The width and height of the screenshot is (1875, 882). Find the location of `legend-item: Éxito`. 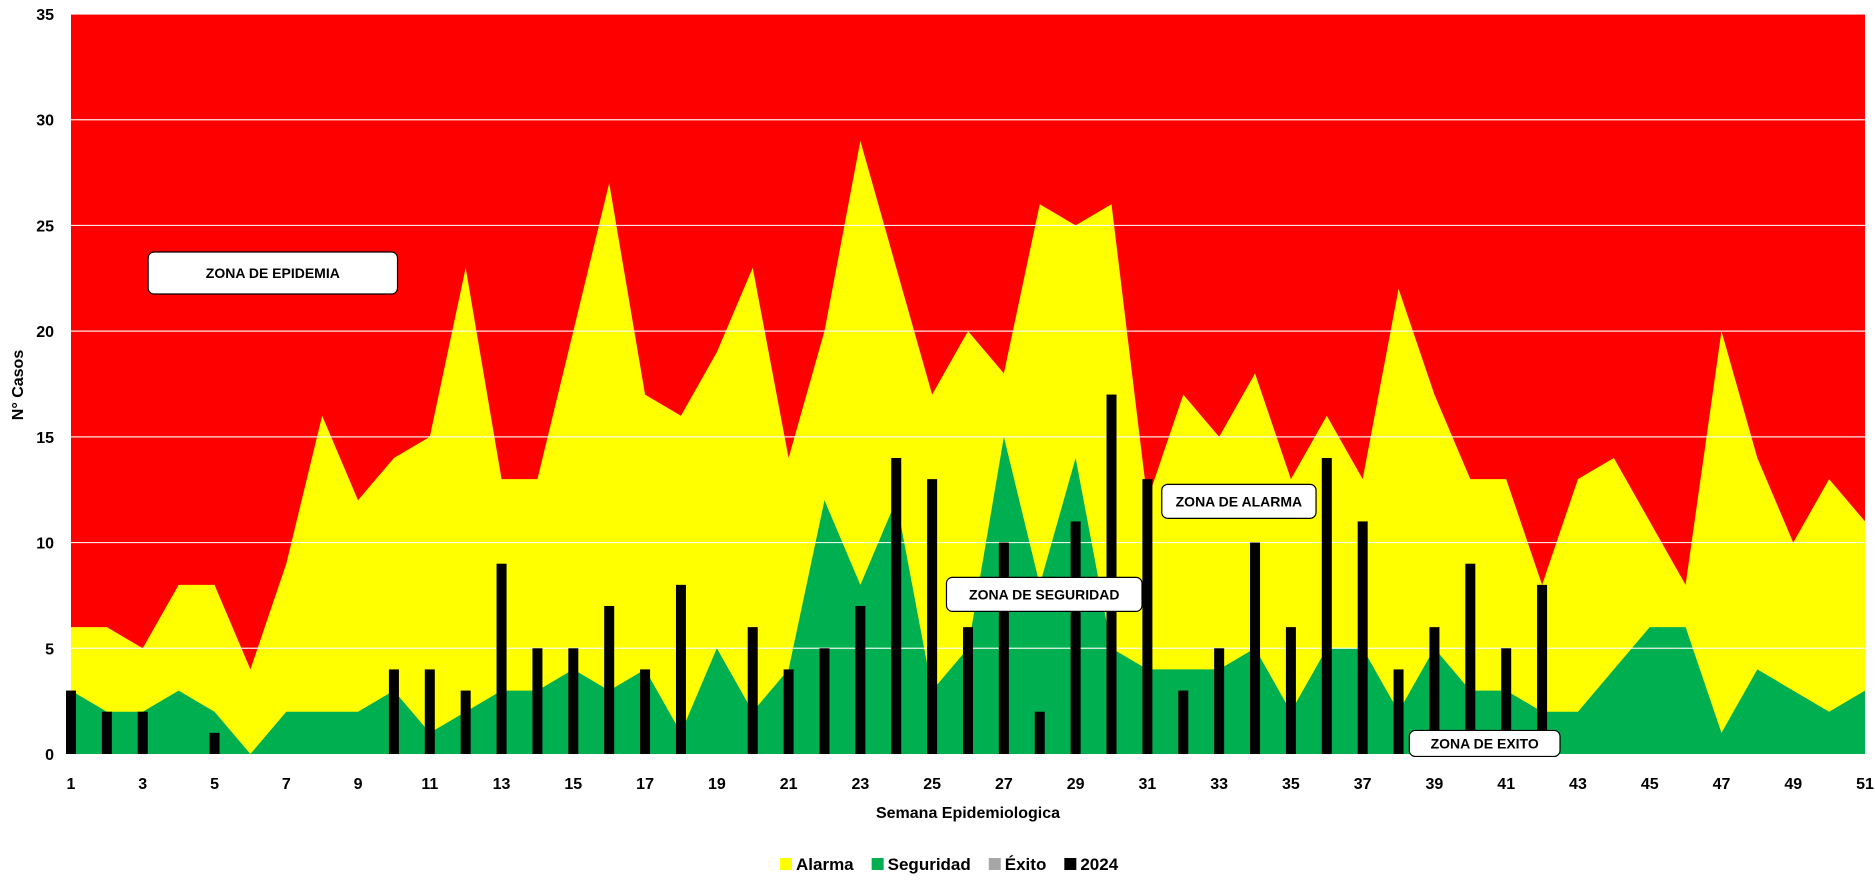

legend-item: Éxito is located at coordinates (1017, 864).